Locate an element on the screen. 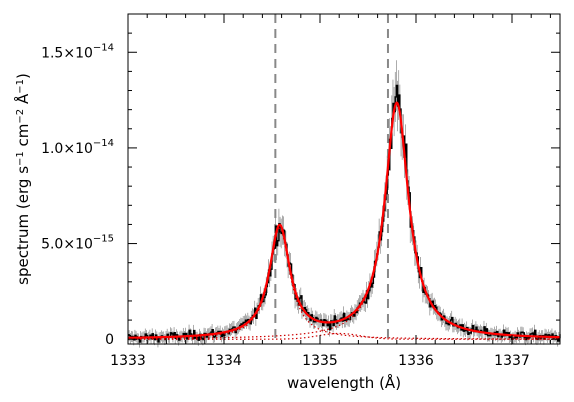 The image size is (574, 402). y-tick-label: 1.5×10⁻¹⁴ is located at coordinates (77, 51).